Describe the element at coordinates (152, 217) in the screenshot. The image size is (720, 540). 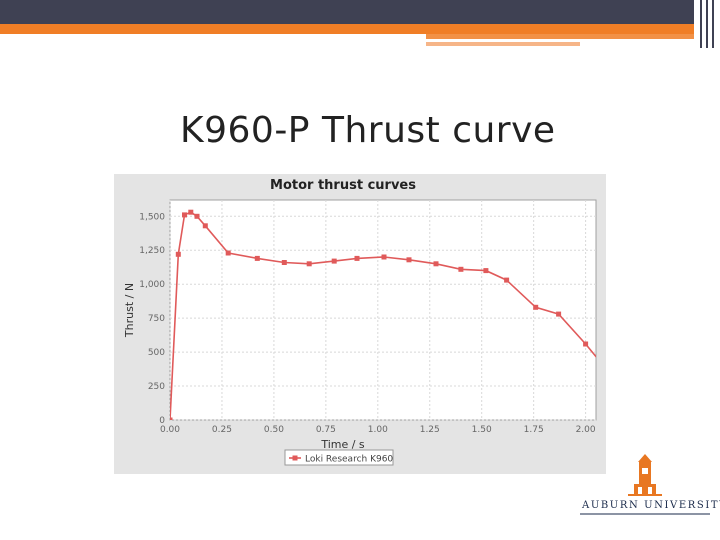
I see `y-tick-label: 1,500` at that location.